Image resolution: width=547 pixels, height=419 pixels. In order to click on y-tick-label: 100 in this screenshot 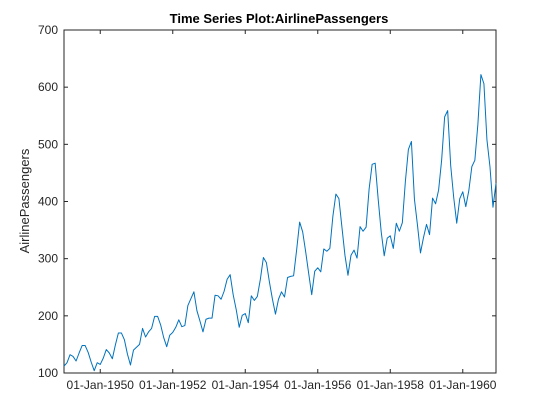, I will do `click(48, 373)`.